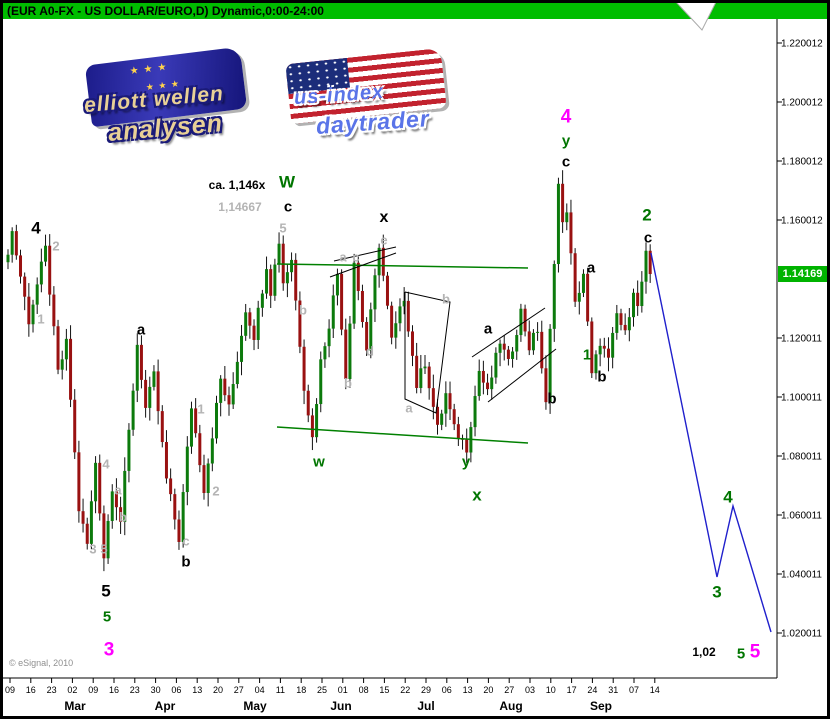 The height and width of the screenshot is (719, 830). I want to click on date-tick-label: 08, so click(364, 690).